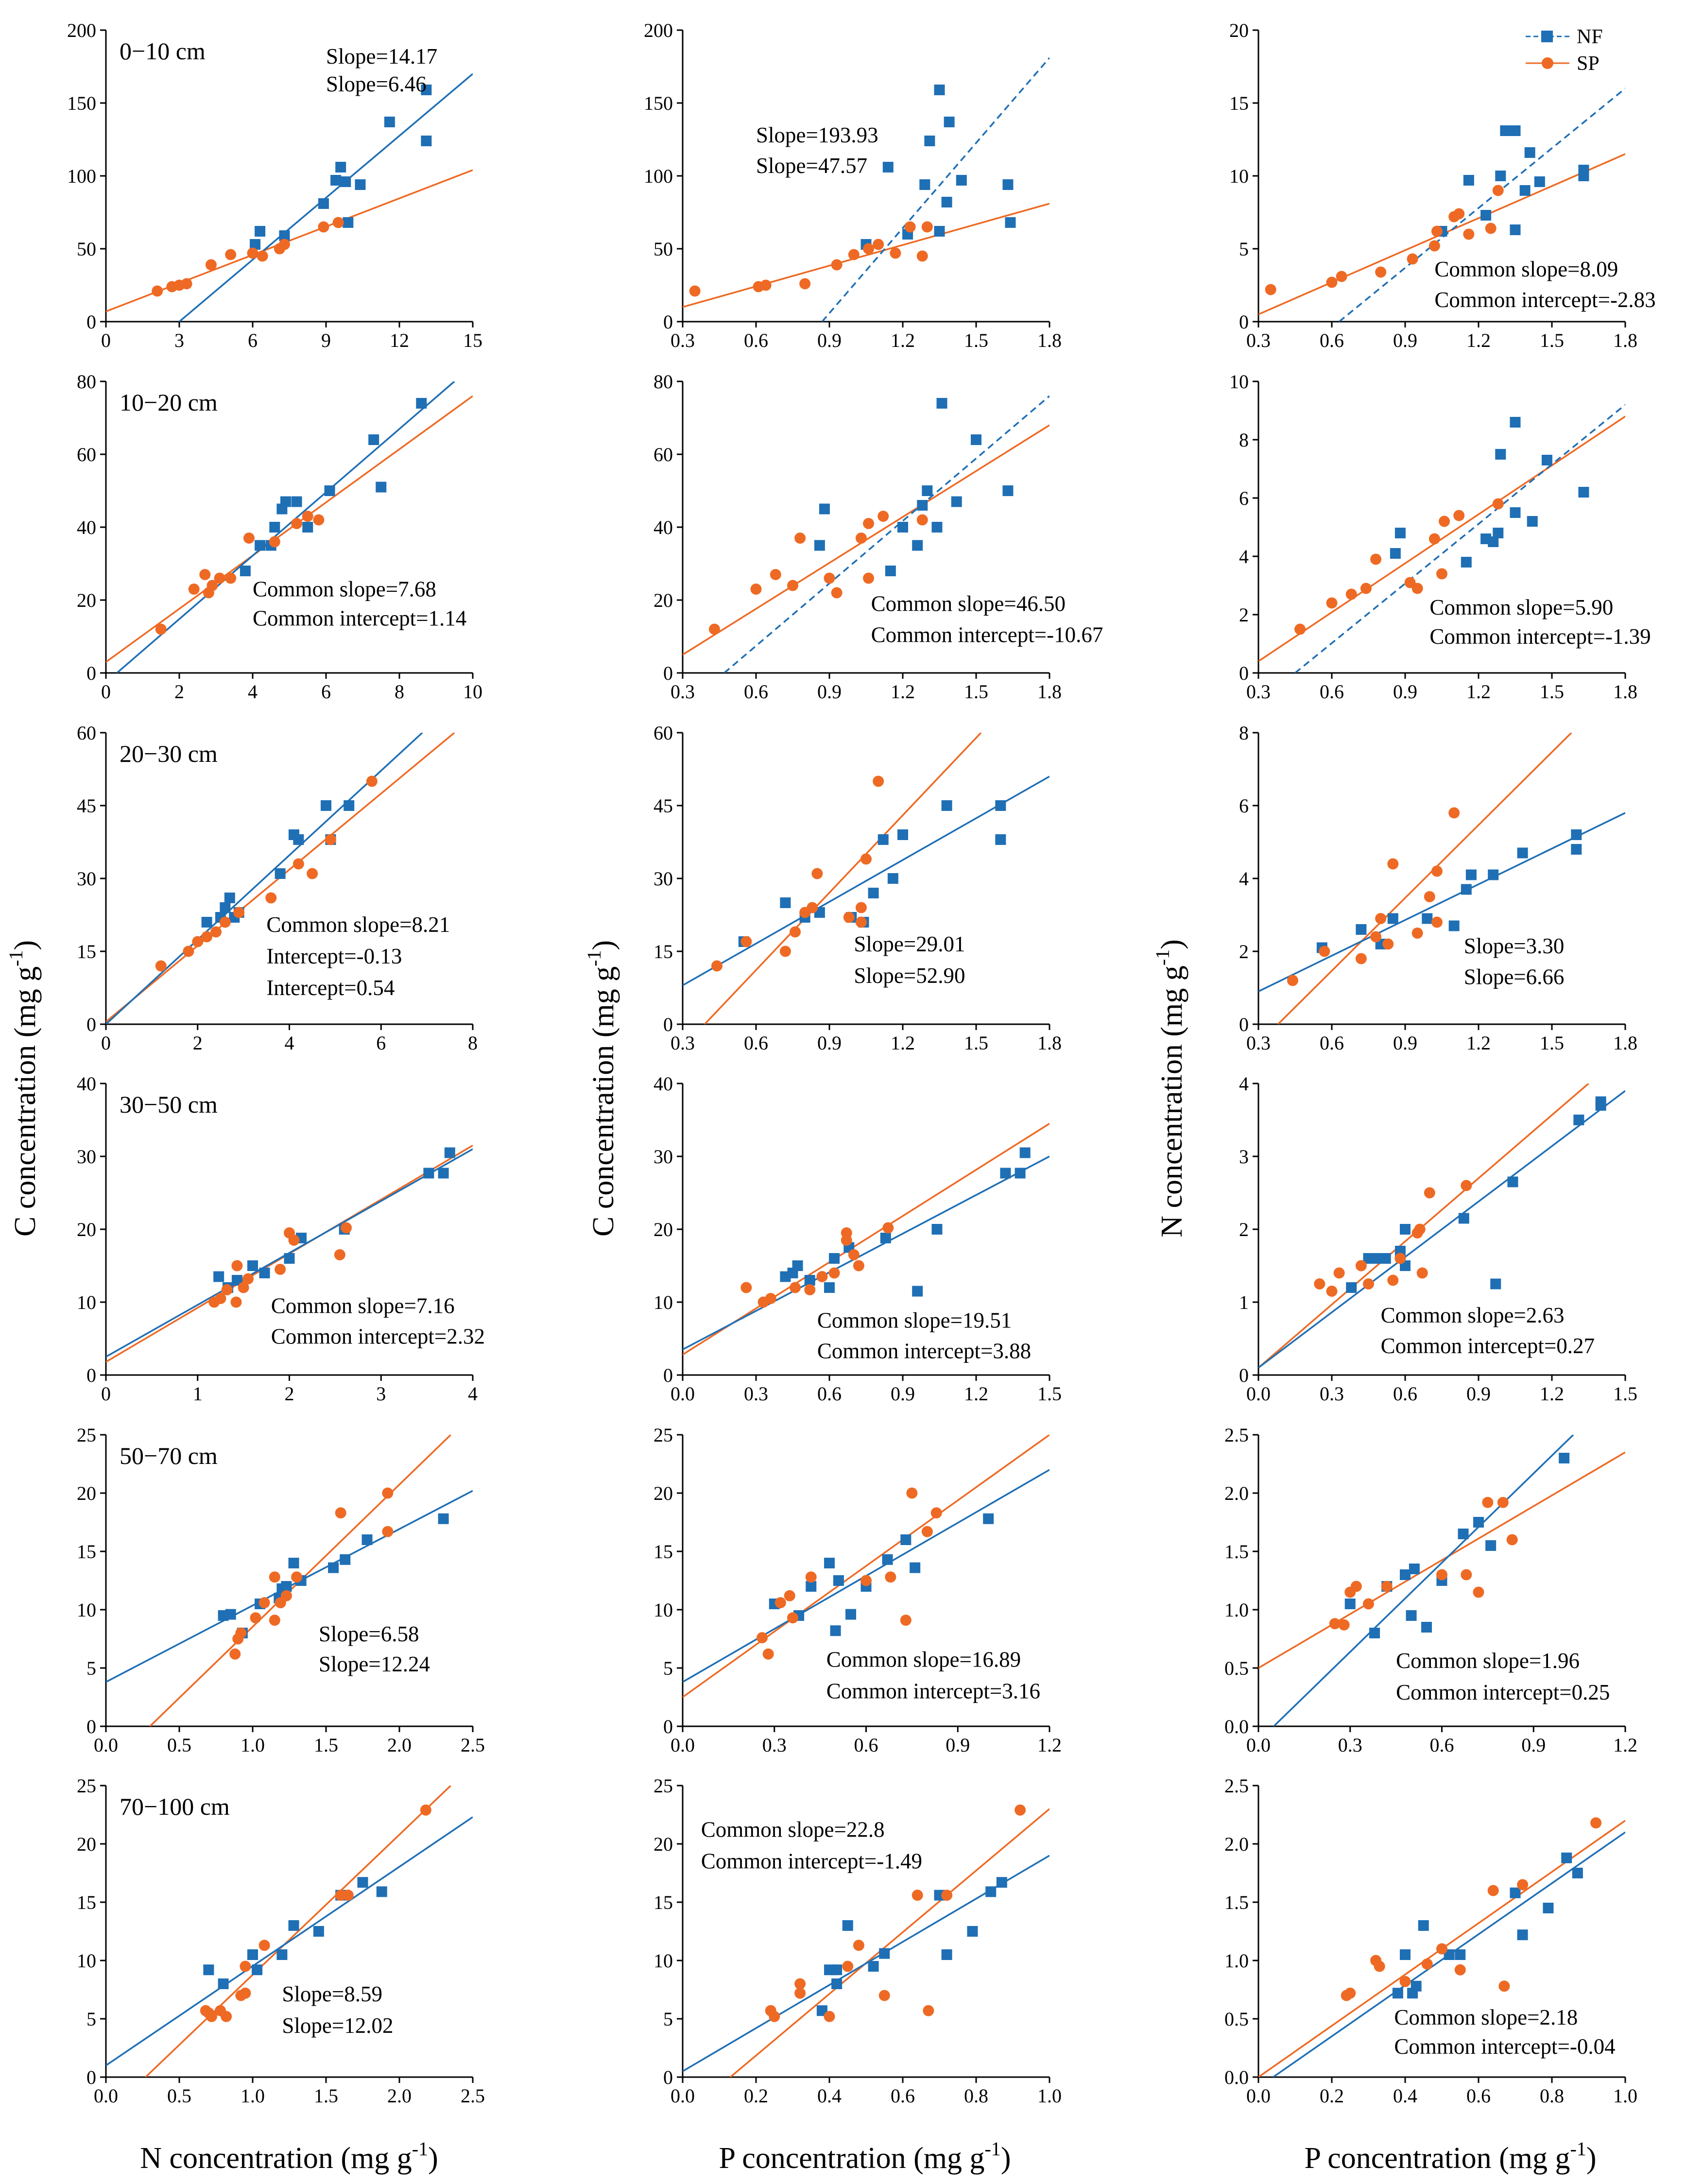 This screenshot has width=1686, height=2184. What do you see at coordinates (1239, 176) in the screenshot?
I see `y-tick-label: 10` at bounding box center [1239, 176].